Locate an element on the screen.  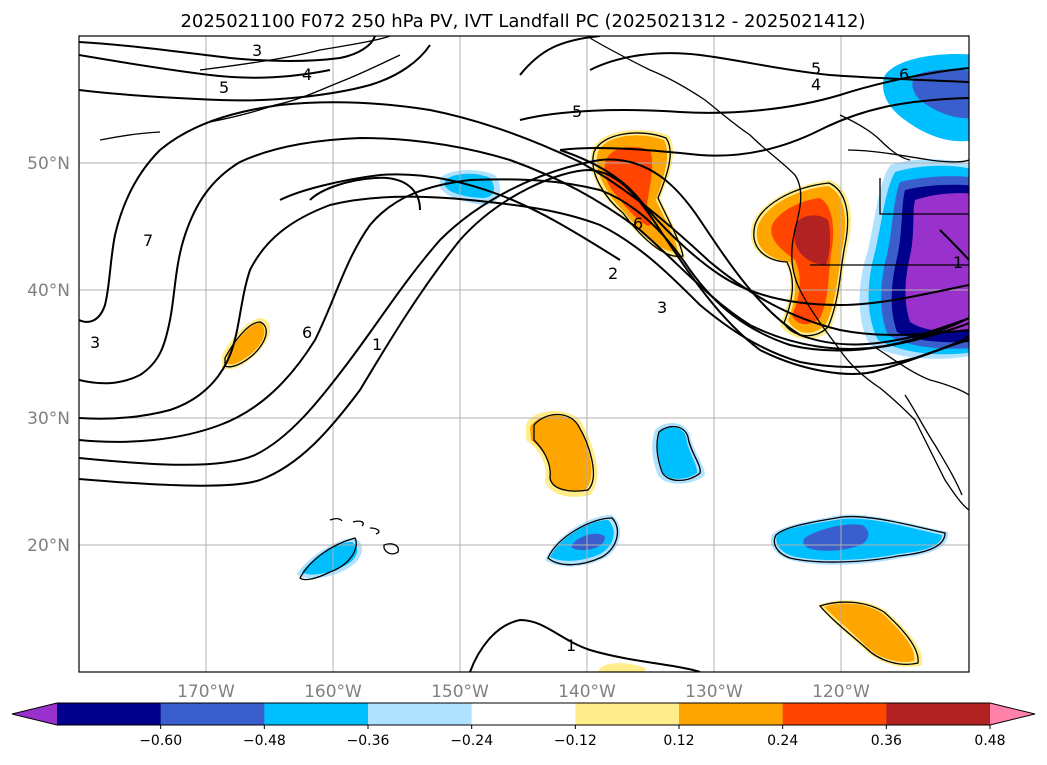
contour-label: 2 is located at coordinates (613, 273).